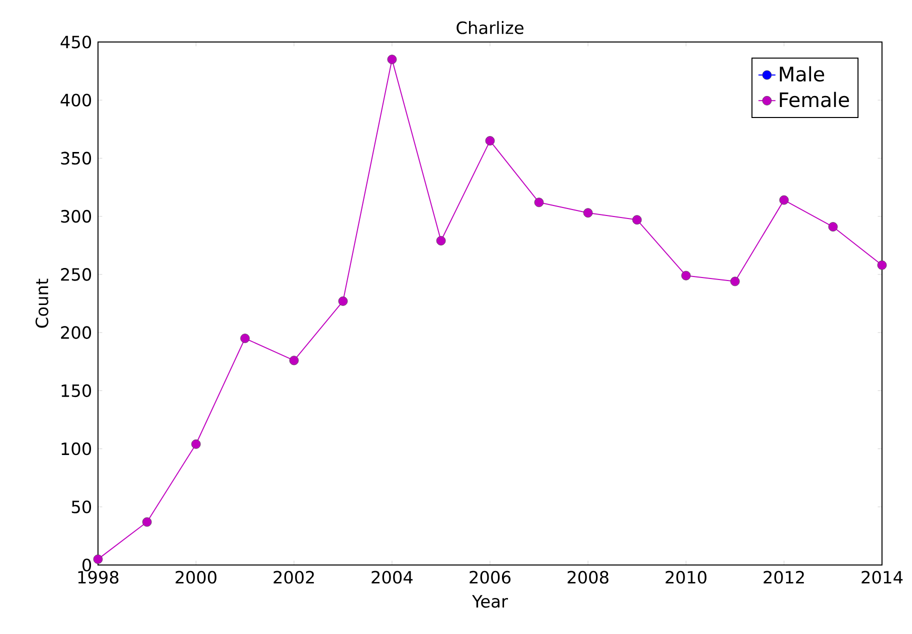 The height and width of the screenshot is (634, 912). Describe the element at coordinates (196, 577) in the screenshot. I see `x-tick-label: 2000` at that location.